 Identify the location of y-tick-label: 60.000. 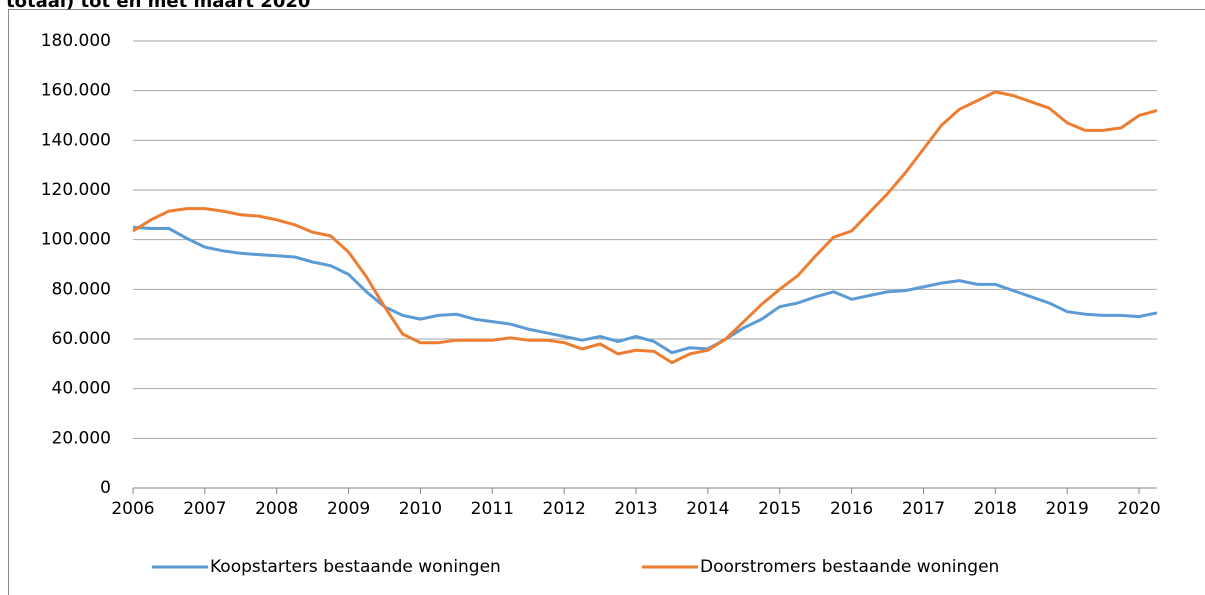
(81, 339).